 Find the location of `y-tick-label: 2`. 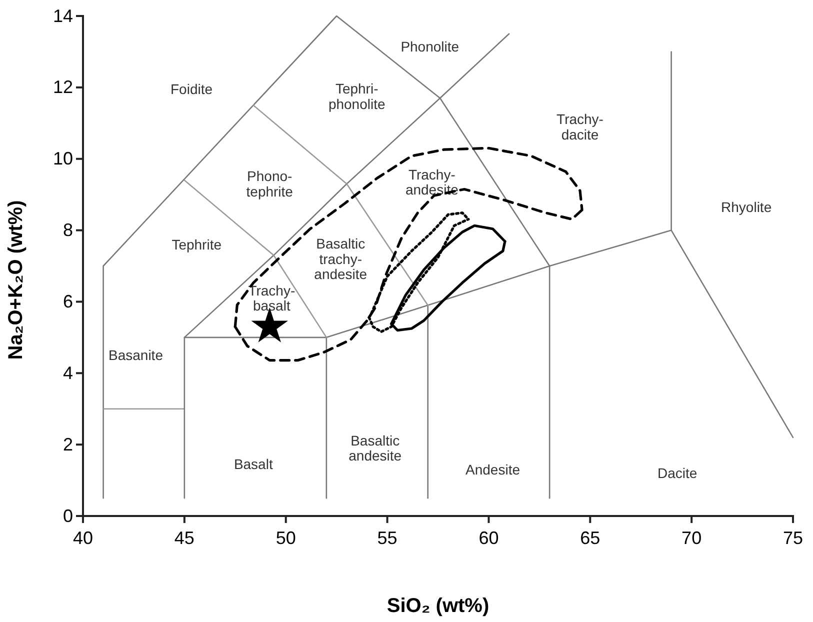

y-tick-label: 2 is located at coordinates (67, 444).